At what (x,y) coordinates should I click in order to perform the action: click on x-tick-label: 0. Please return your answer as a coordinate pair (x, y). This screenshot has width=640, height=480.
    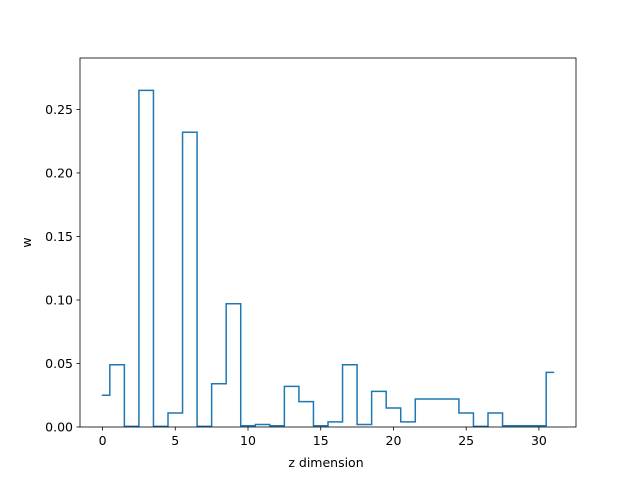
    Looking at the image, I should click on (103, 440).